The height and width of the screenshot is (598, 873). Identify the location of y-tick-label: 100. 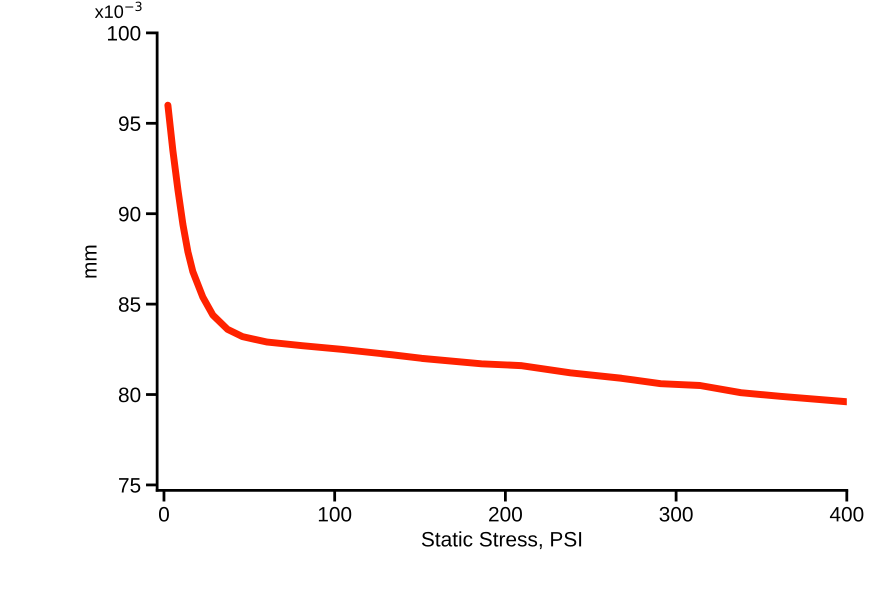
(124, 33).